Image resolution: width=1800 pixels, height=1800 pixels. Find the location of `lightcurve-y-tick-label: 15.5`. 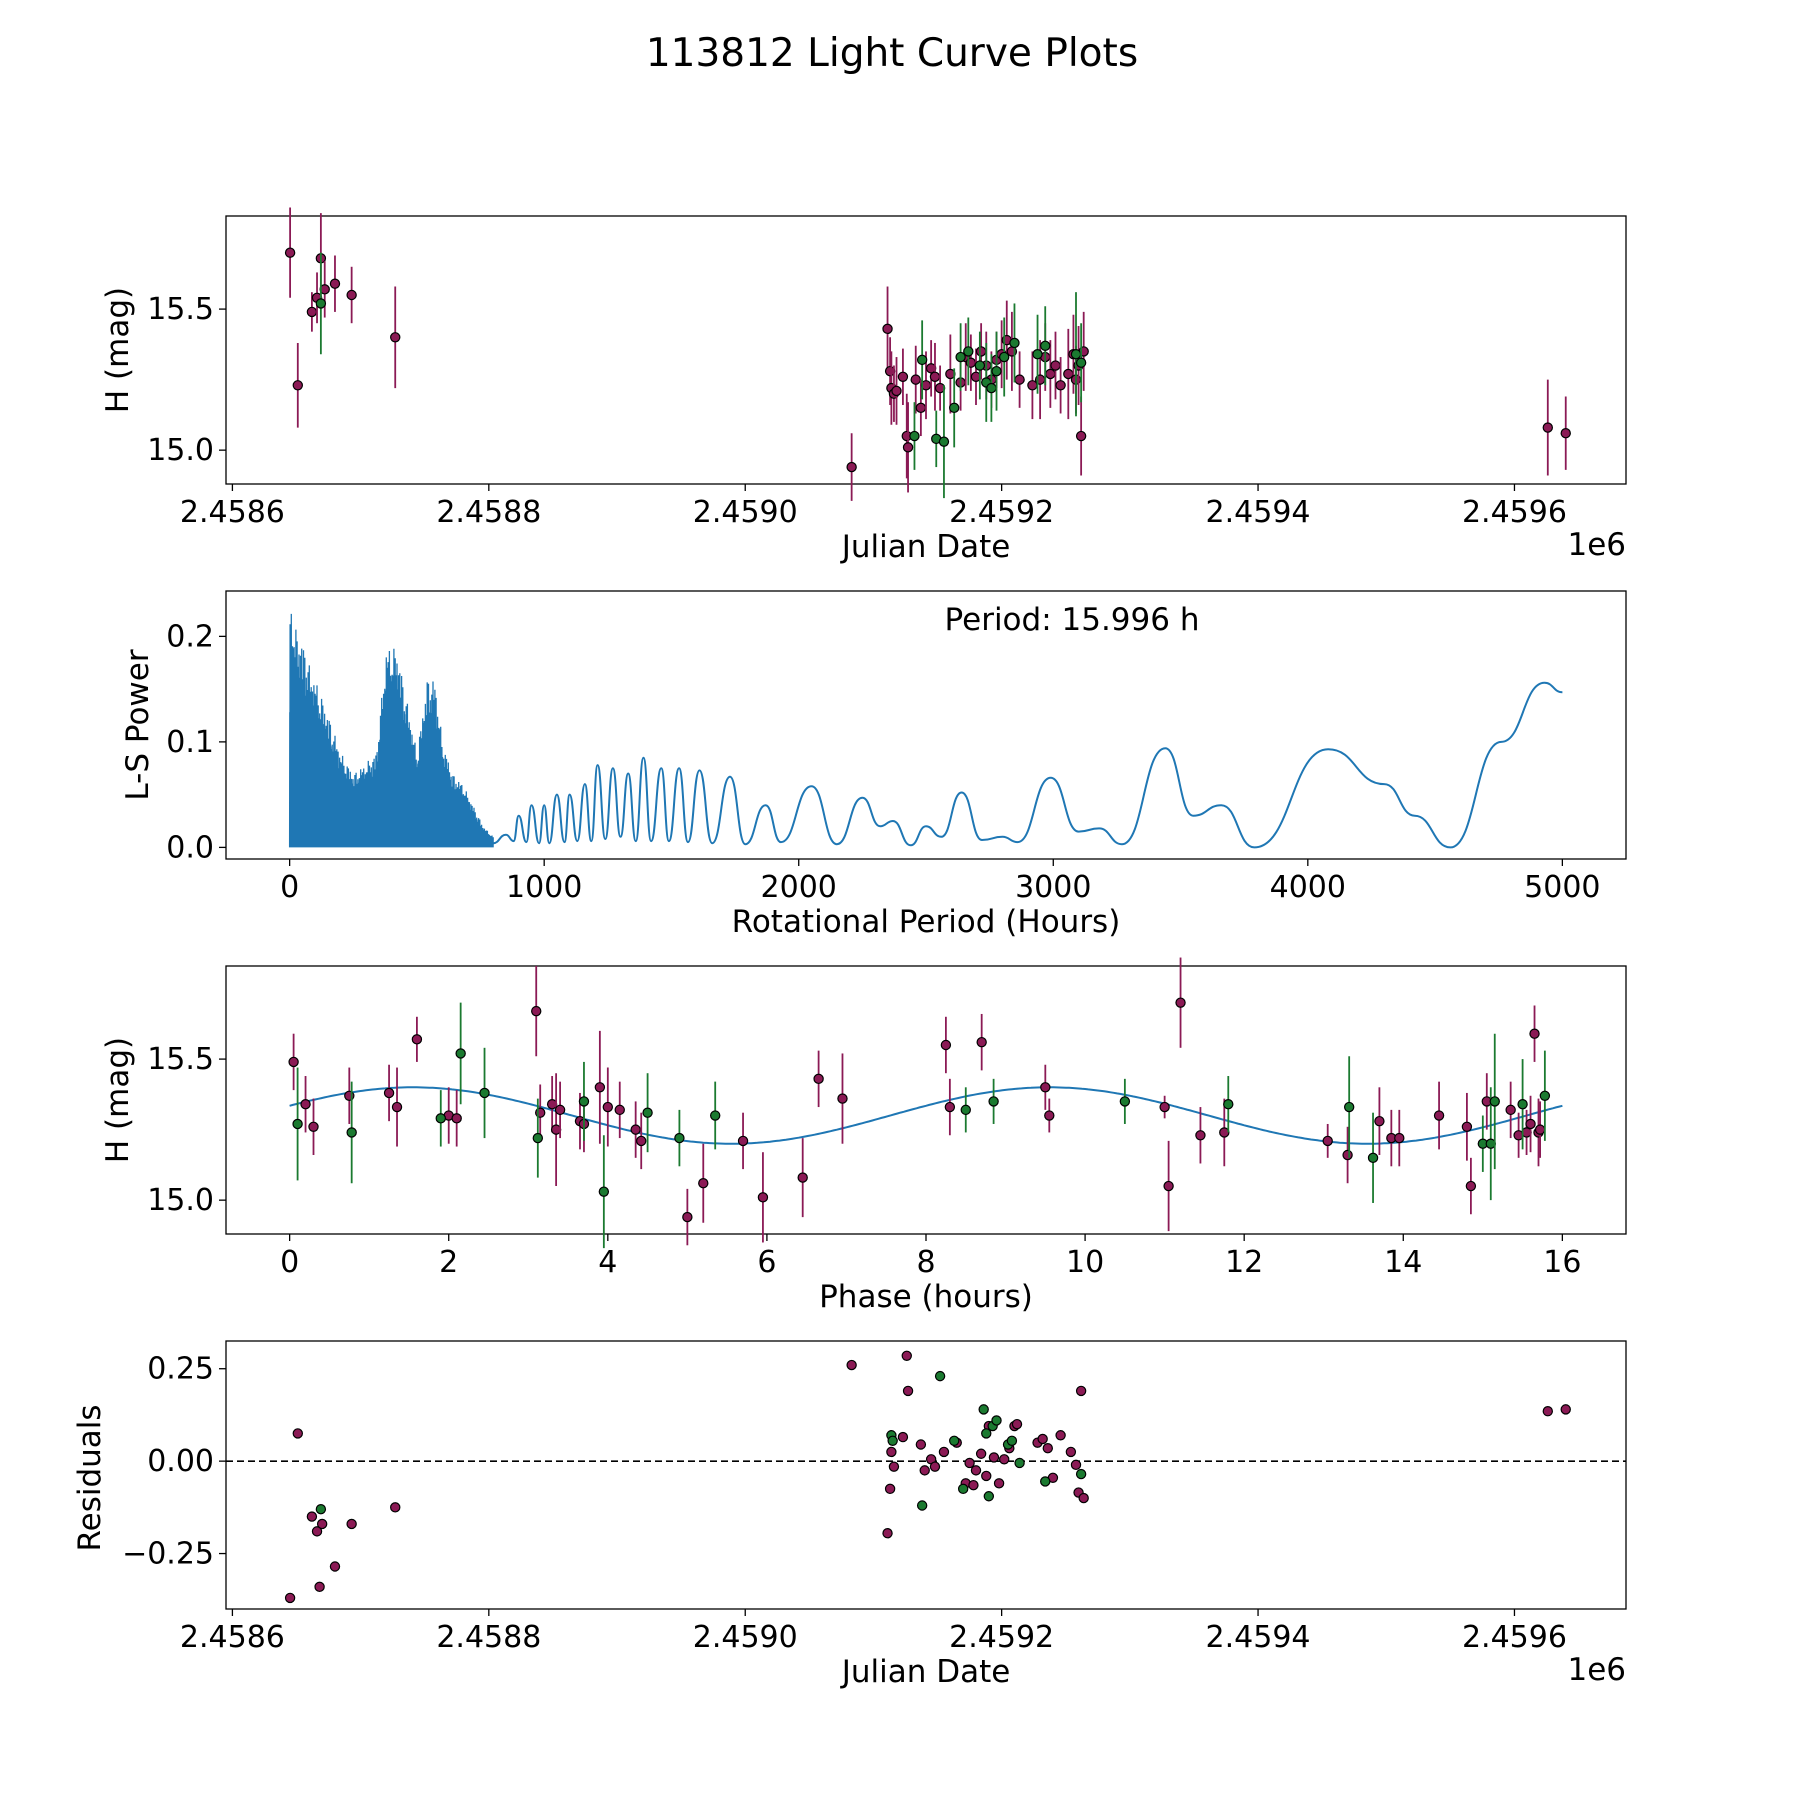

lightcurve-y-tick-label: 15.5 is located at coordinates (180, 309).